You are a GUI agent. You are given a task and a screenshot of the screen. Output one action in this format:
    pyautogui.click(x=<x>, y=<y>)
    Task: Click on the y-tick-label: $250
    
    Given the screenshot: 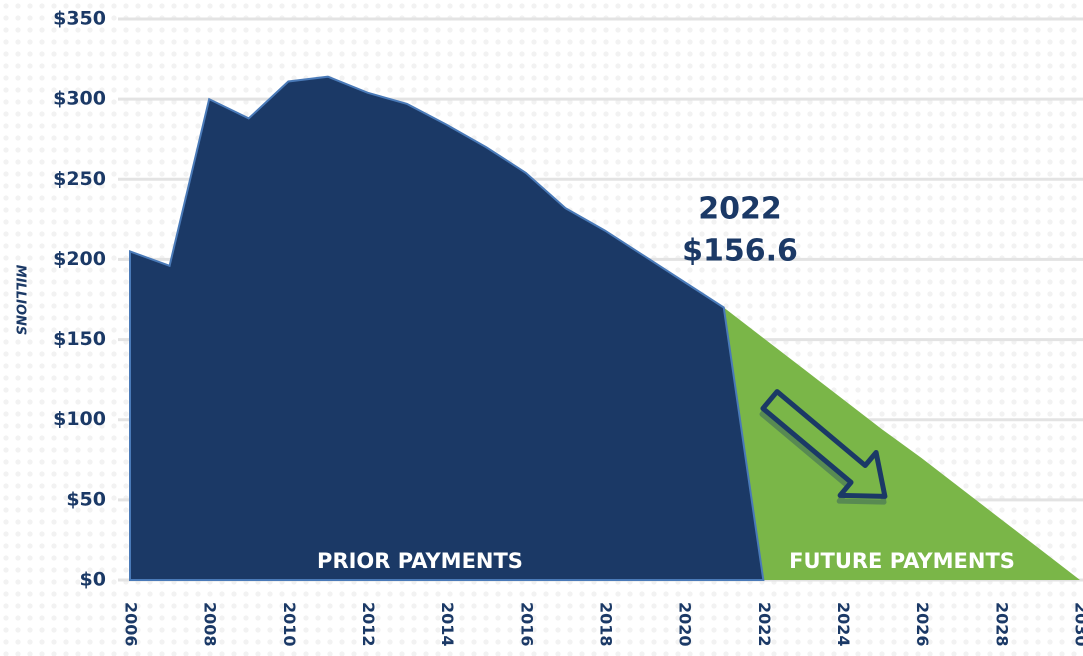 What is the action you would take?
    pyautogui.click(x=79, y=179)
    